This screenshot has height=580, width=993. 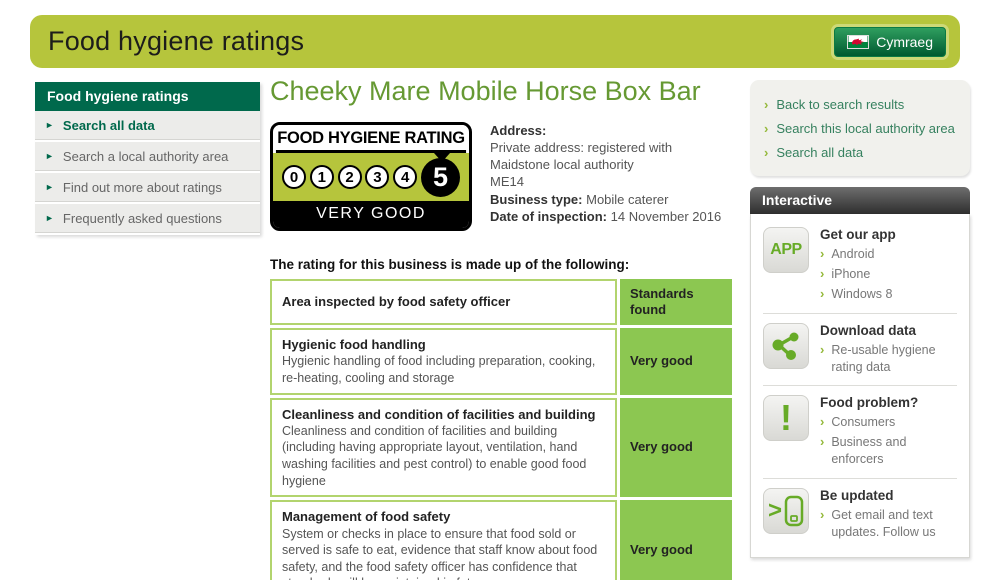 I want to click on link-iphone: › iPhone, so click(x=858, y=274).